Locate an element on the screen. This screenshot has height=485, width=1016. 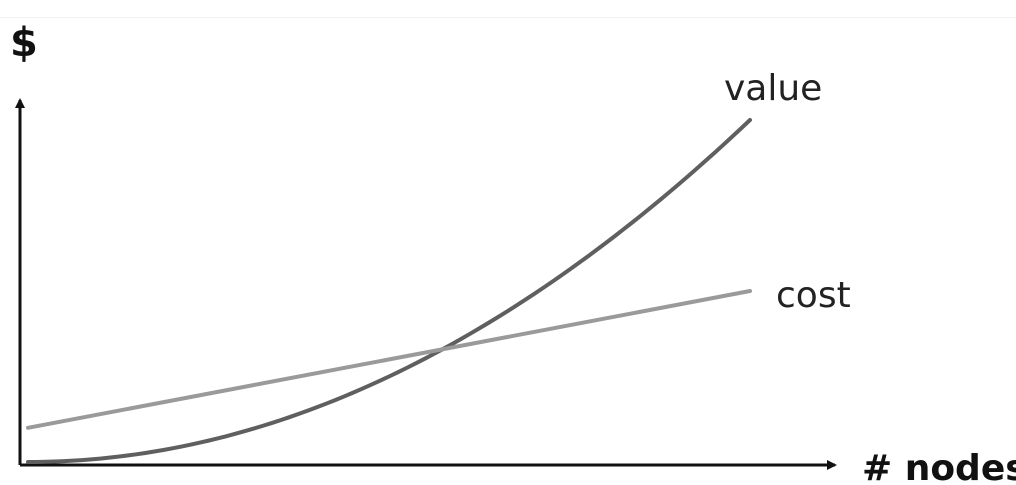
top-divider is located at coordinates (508, 17).